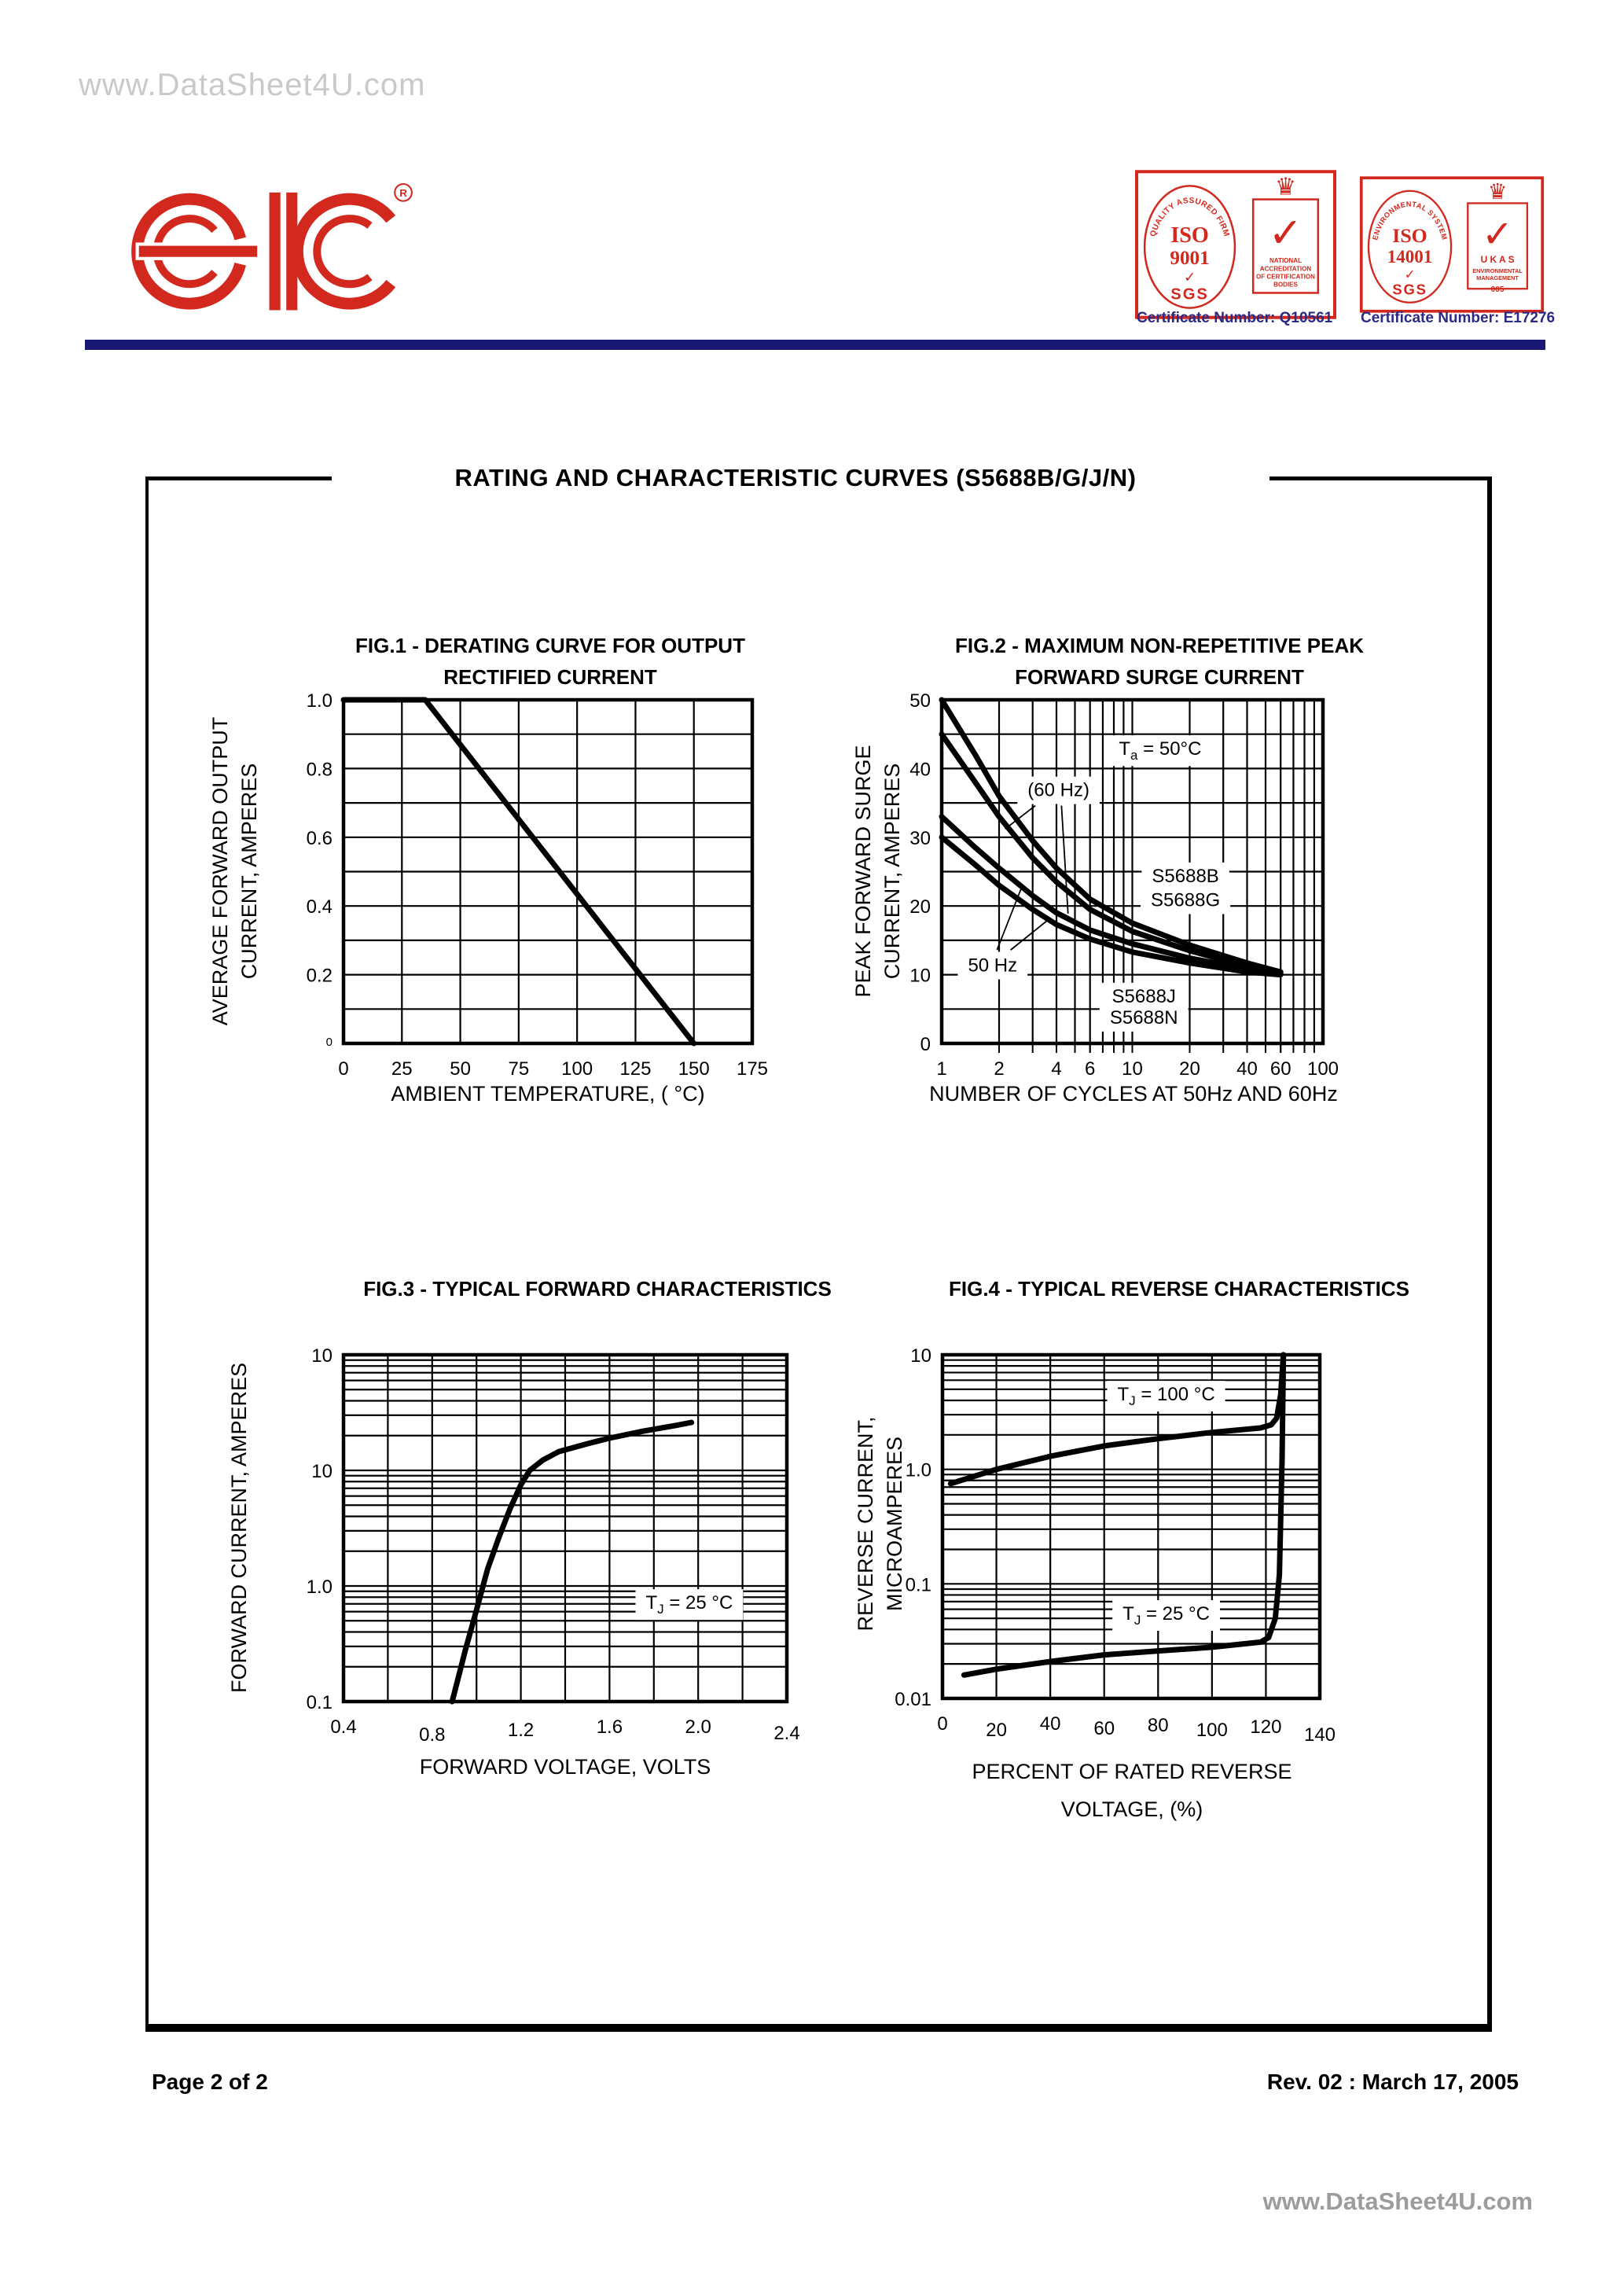  Describe the element at coordinates (210, 2082) in the screenshot. I see `page-number: Page 2 of 2` at that location.